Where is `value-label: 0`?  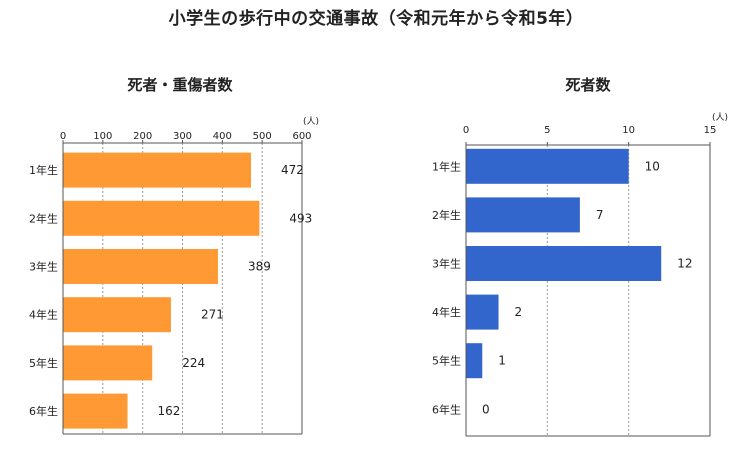 value-label: 0 is located at coordinates (486, 409).